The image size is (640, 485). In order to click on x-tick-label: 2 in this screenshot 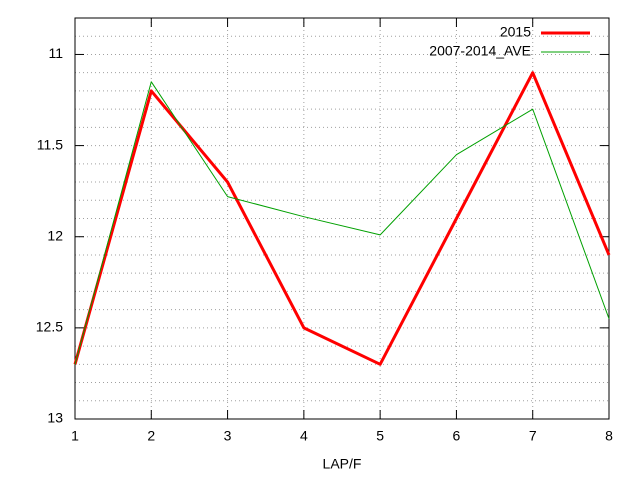, I will do `click(151, 436)`.